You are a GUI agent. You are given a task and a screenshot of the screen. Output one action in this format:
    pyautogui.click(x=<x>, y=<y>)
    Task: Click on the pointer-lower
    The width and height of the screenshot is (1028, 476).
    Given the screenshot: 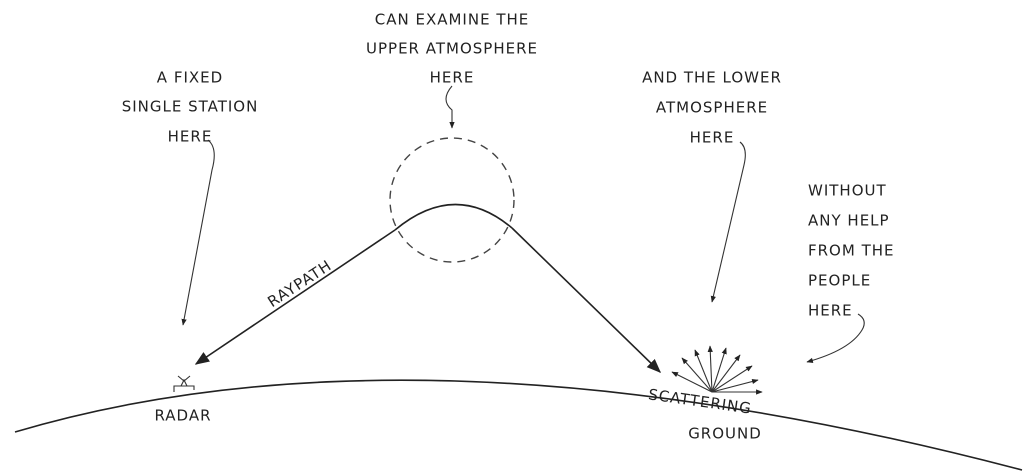 What is the action you would take?
    pyautogui.click(x=728, y=222)
    